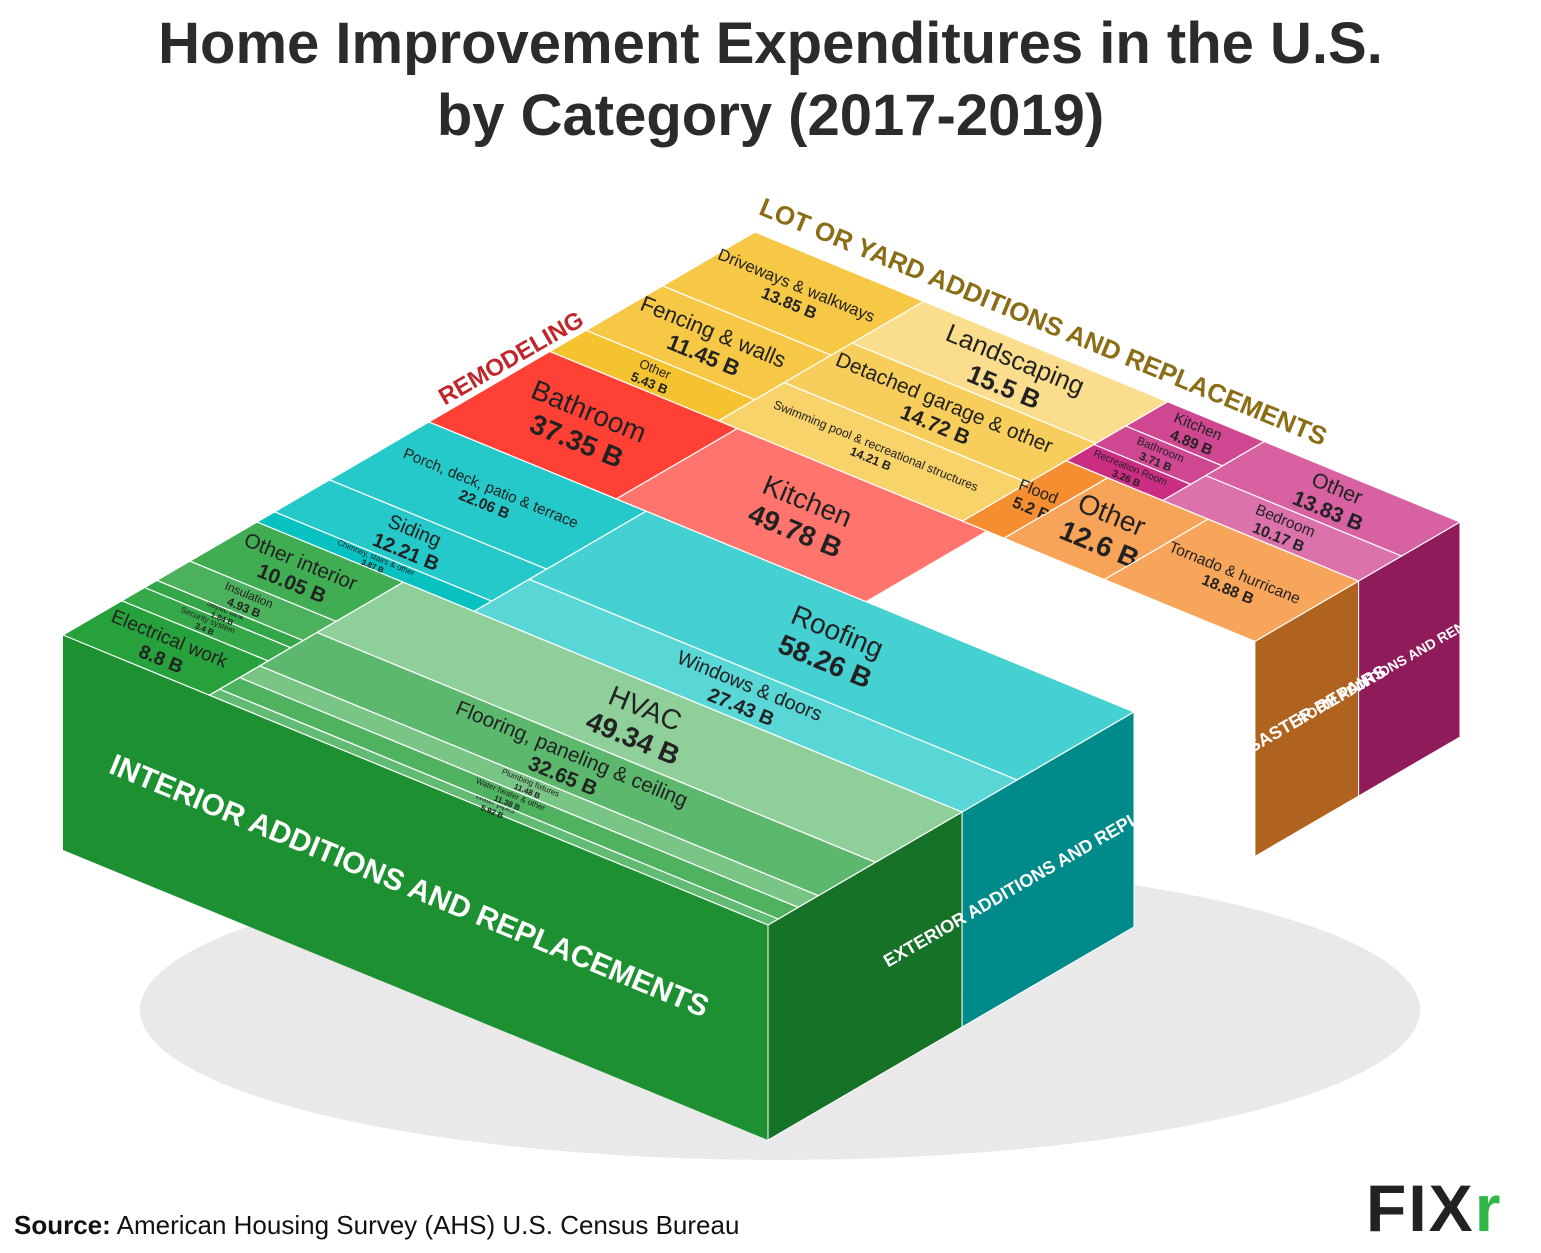  Describe the element at coordinates (770, 115) in the screenshot. I see `chart-title-line-2: by Category (2017-2019)` at that location.